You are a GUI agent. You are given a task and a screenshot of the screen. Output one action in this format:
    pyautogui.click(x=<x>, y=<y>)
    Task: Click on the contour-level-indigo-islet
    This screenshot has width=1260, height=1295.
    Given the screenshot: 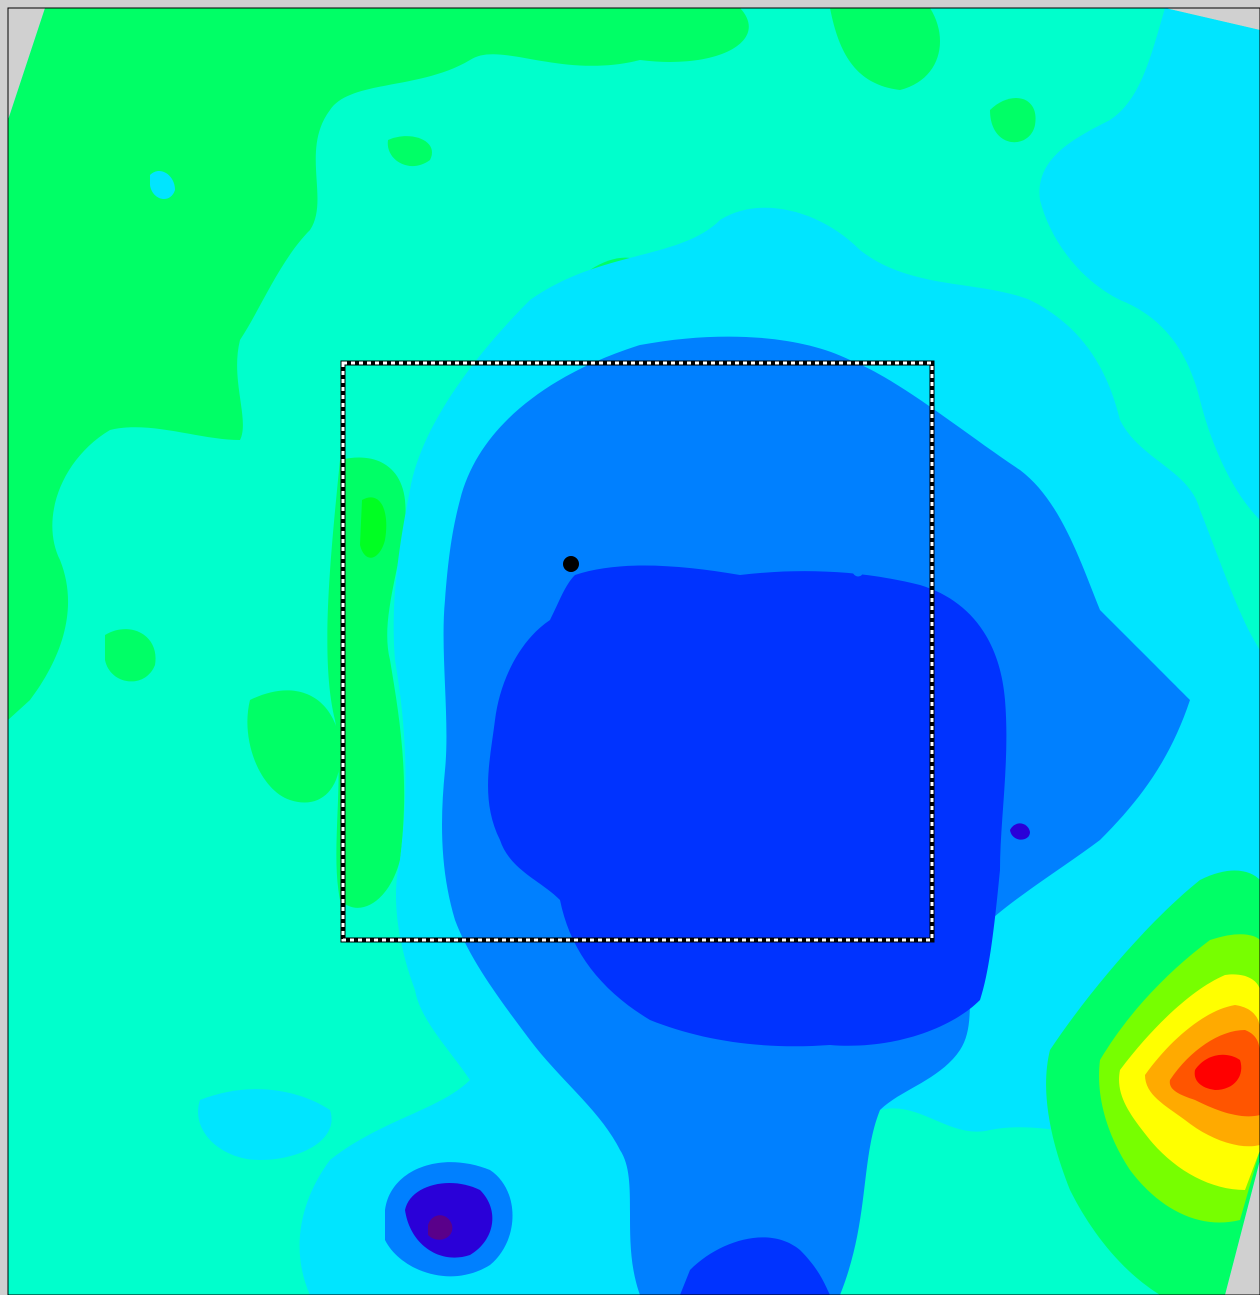 What is the action you would take?
    pyautogui.click(x=1020, y=831)
    